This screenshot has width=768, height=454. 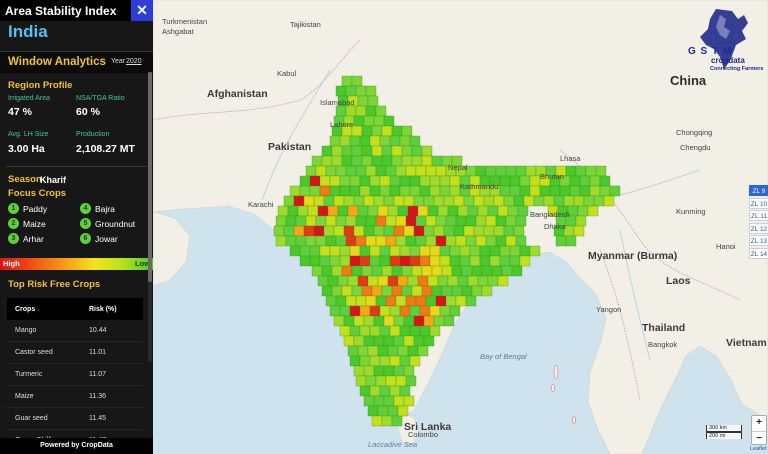 What do you see at coordinates (758, 190) in the screenshot?
I see `zoom-level-option: ZL 9` at bounding box center [758, 190].